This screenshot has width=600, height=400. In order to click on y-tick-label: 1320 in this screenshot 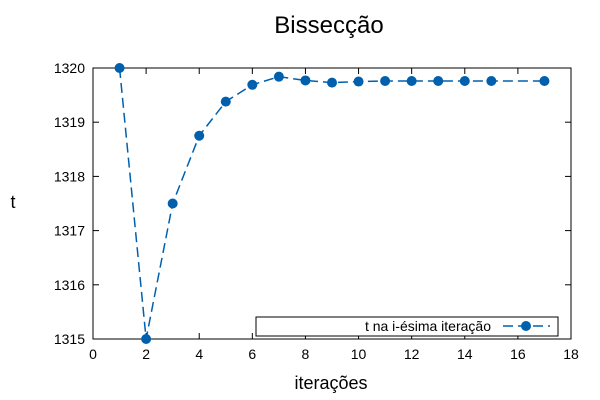, I will do `click(69, 68)`.